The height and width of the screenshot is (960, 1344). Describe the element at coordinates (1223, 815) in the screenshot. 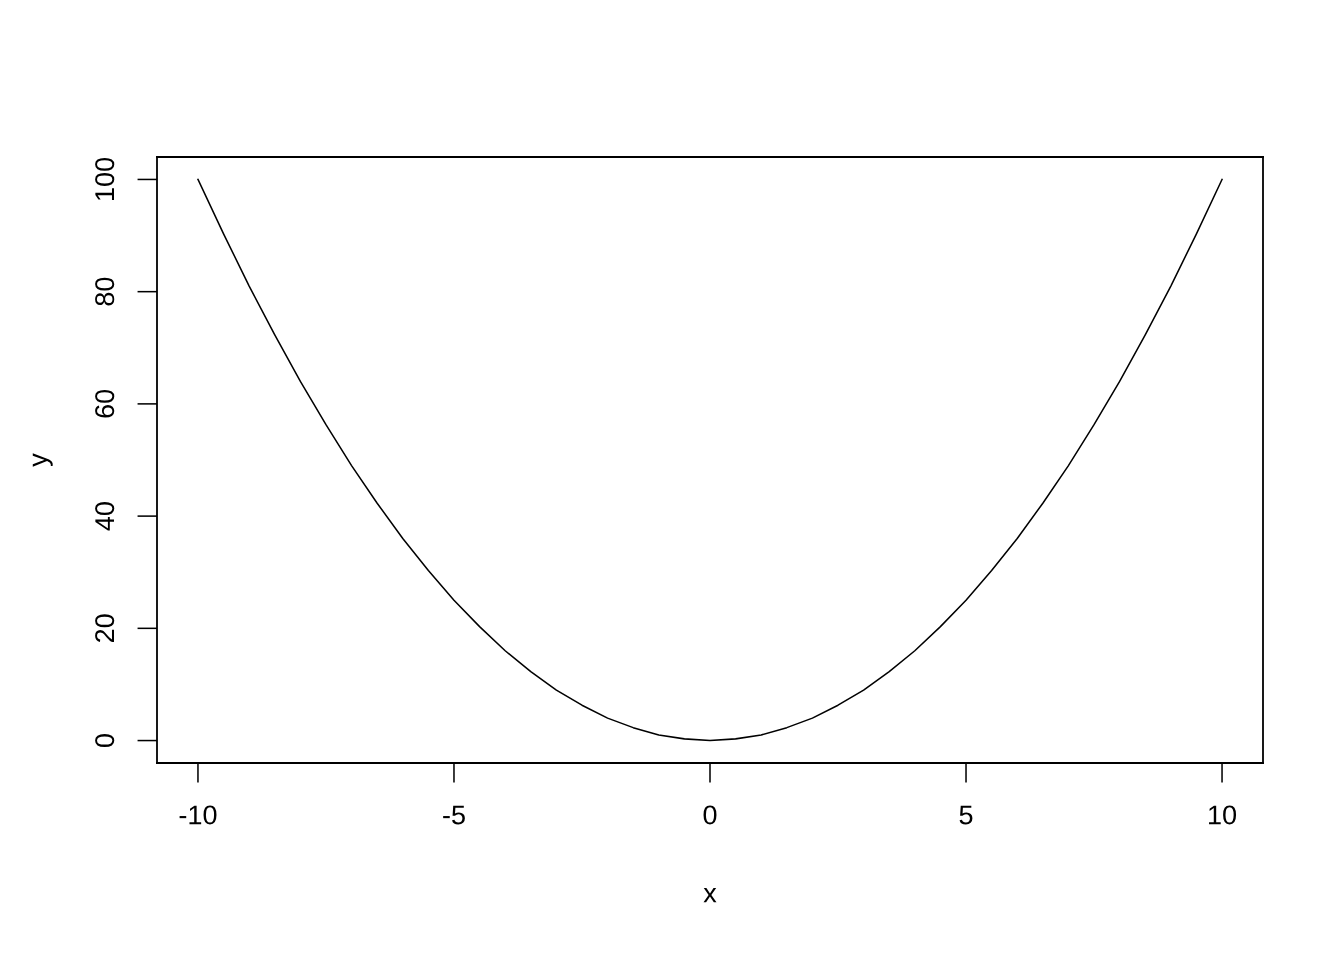

I see `x-tick-label: 10` at that location.